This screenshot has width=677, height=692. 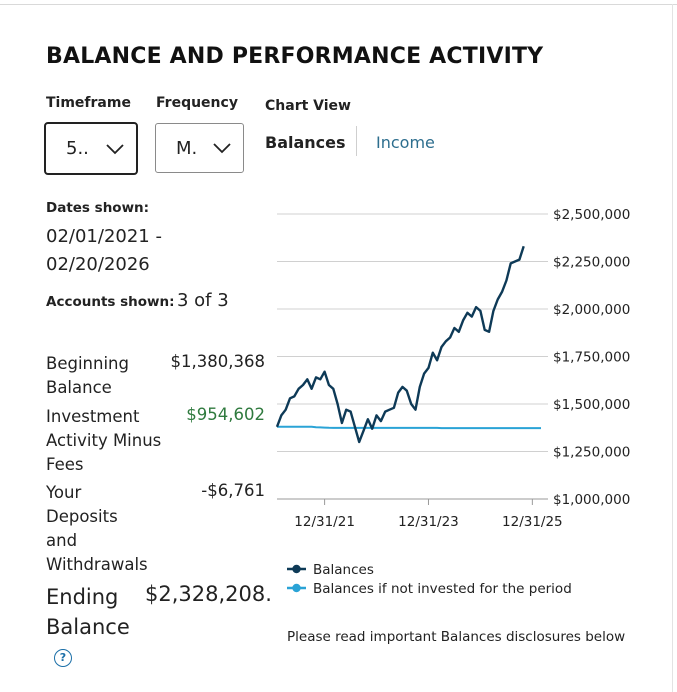 What do you see at coordinates (104, 236) in the screenshot?
I see `date-range-start: 02/01/2021 -` at bounding box center [104, 236].